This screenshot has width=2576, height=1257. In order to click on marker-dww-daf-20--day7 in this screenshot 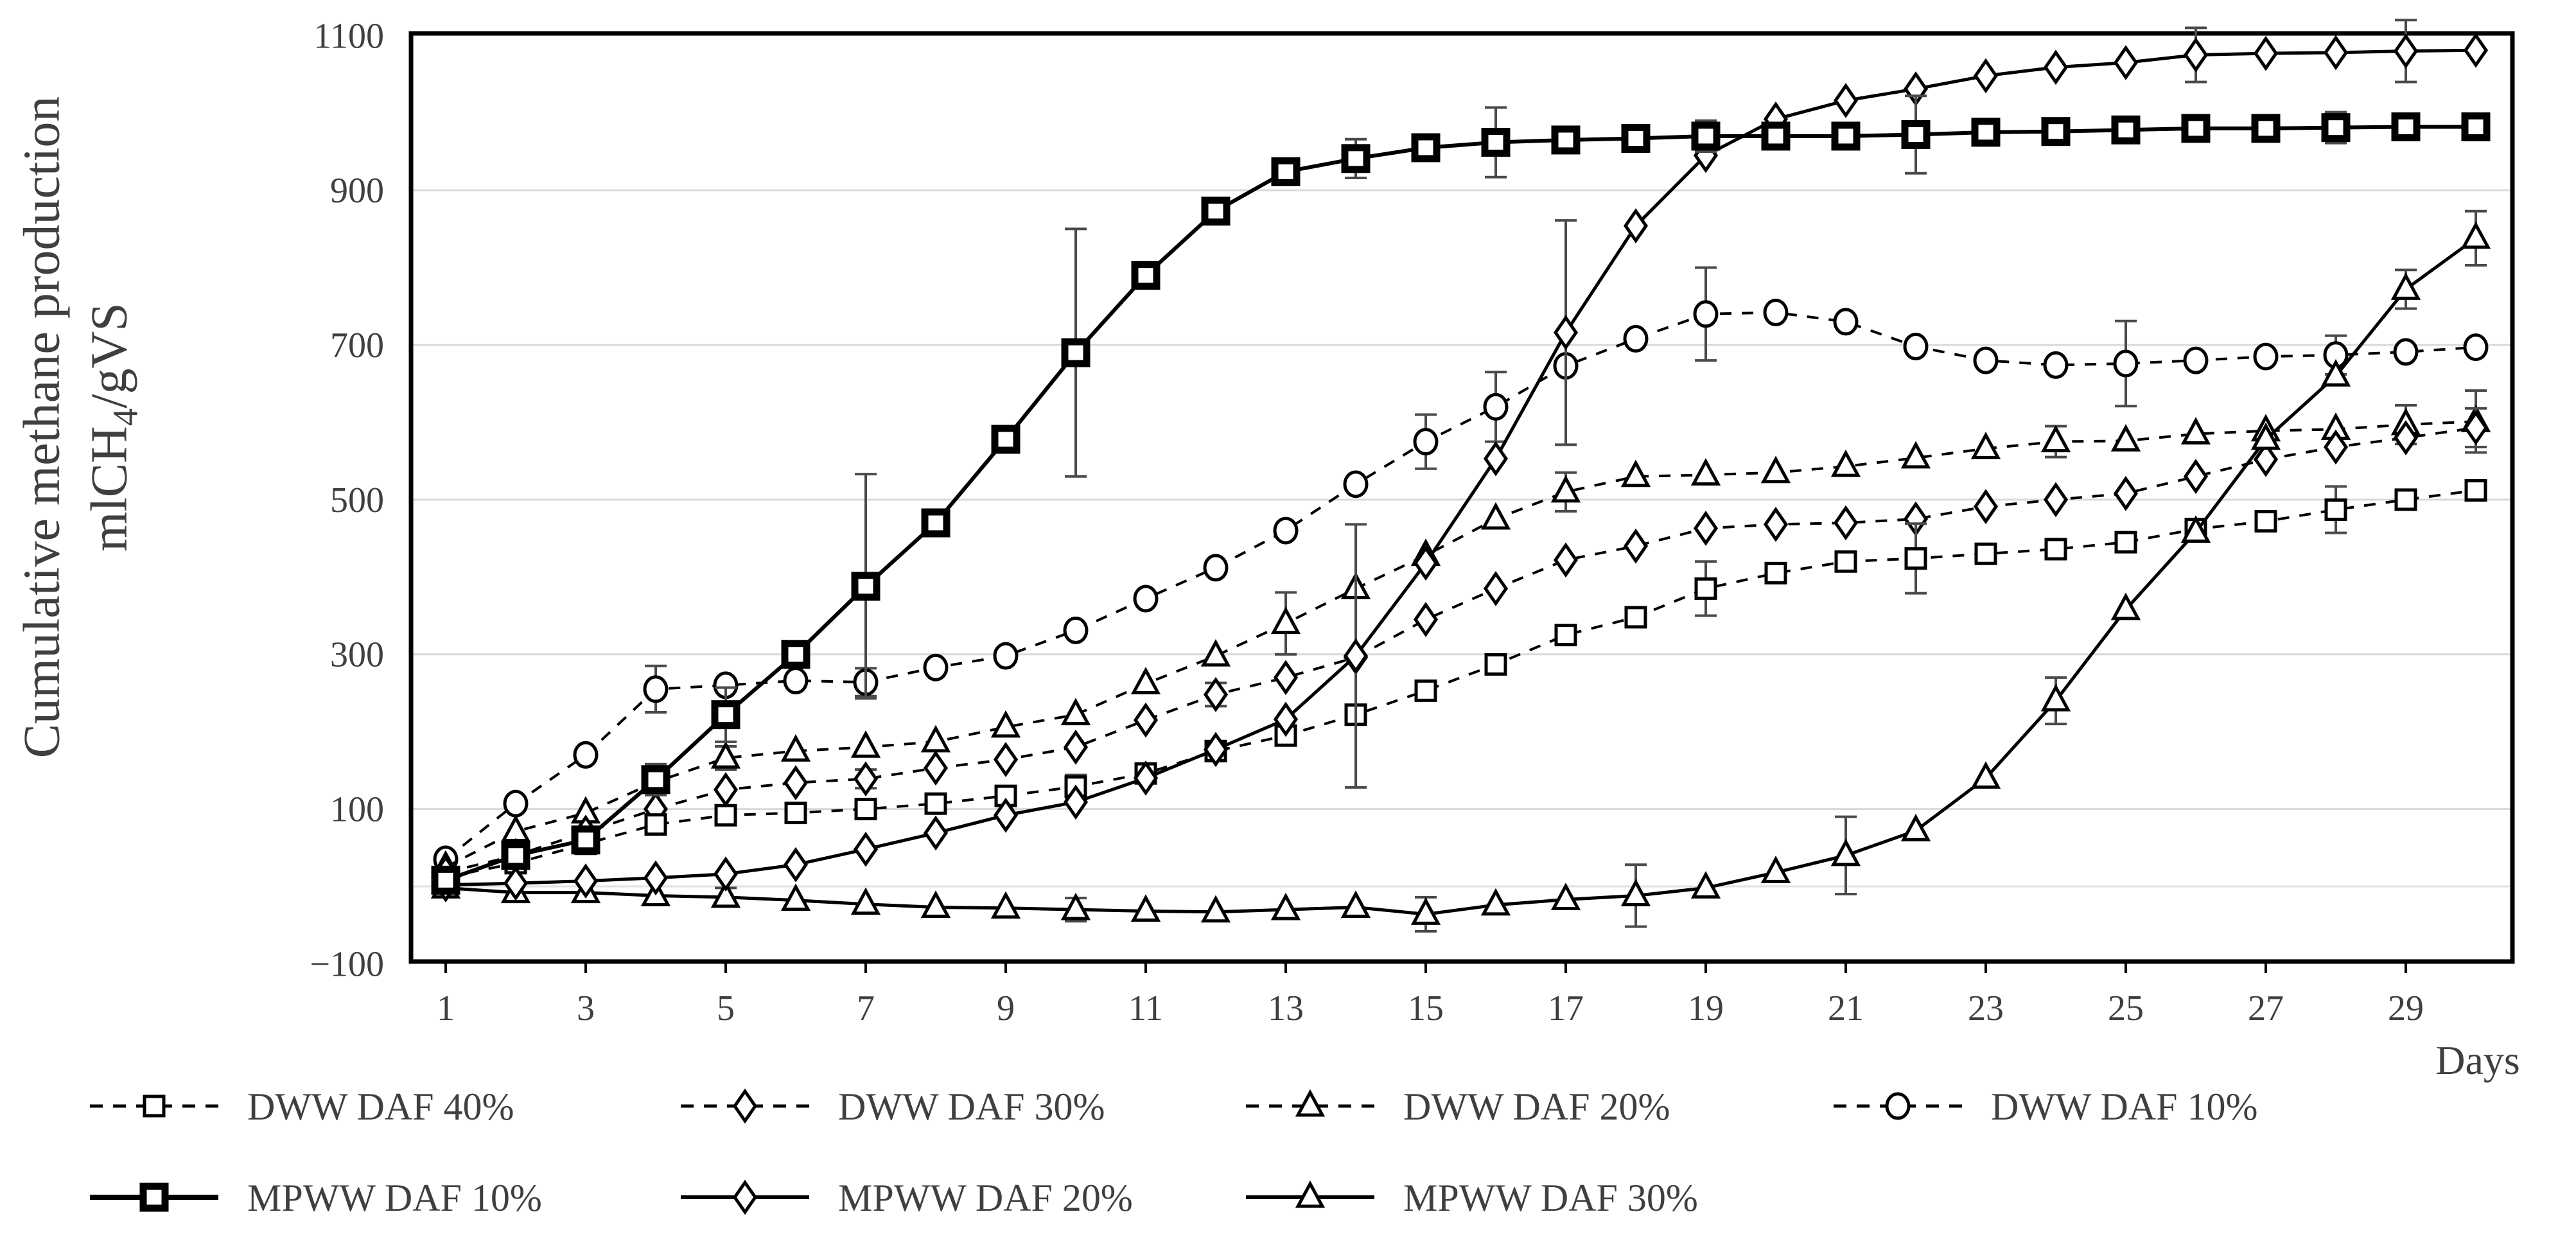, I will do `click(865, 744)`.